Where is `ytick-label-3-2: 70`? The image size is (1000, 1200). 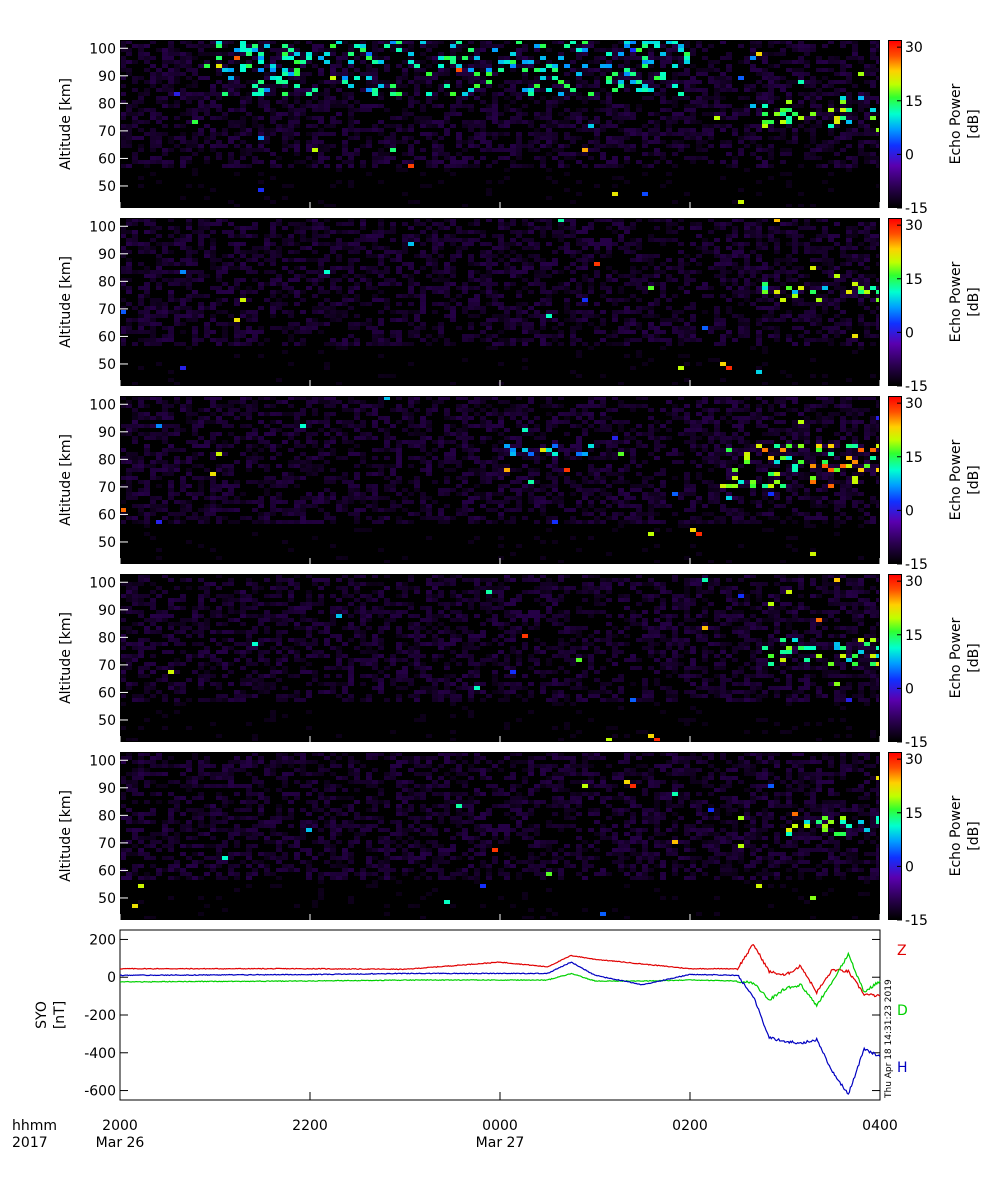
ytick-label-3-2: 70 is located at coordinates (107, 488).